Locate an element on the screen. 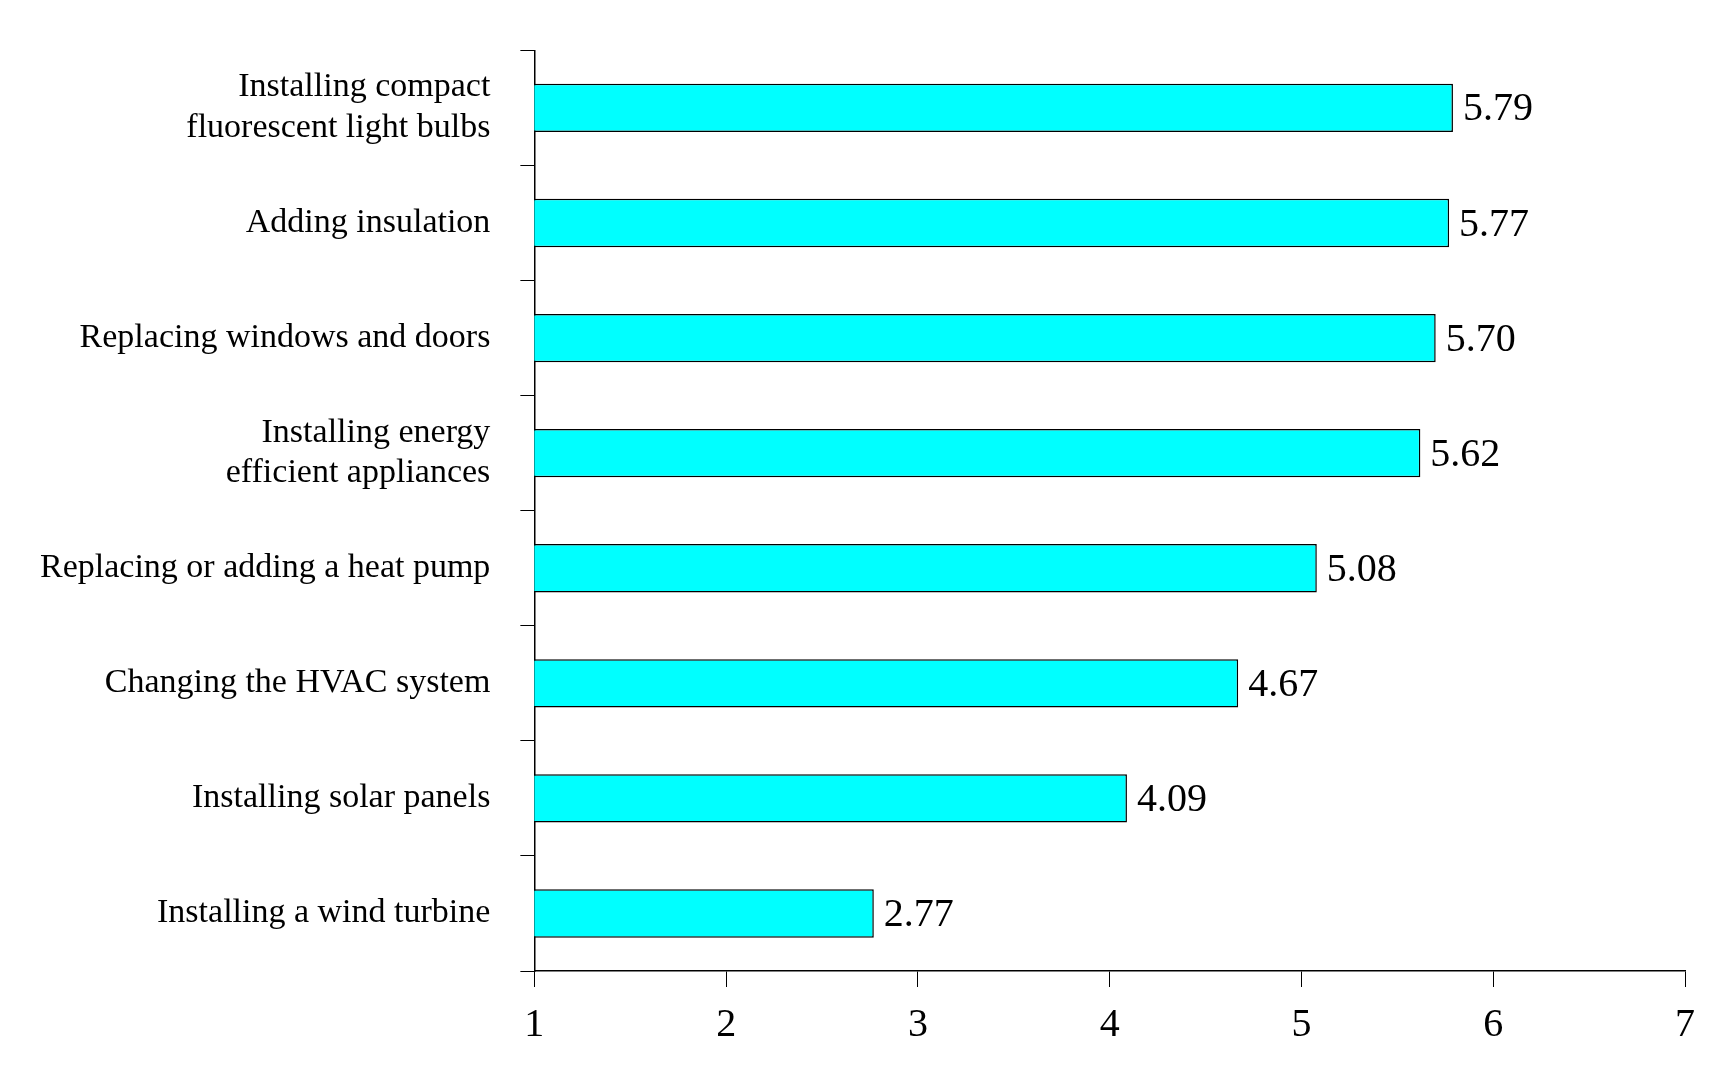  y-tick-label: Installing energy efficient appliances is located at coordinates (358, 450).